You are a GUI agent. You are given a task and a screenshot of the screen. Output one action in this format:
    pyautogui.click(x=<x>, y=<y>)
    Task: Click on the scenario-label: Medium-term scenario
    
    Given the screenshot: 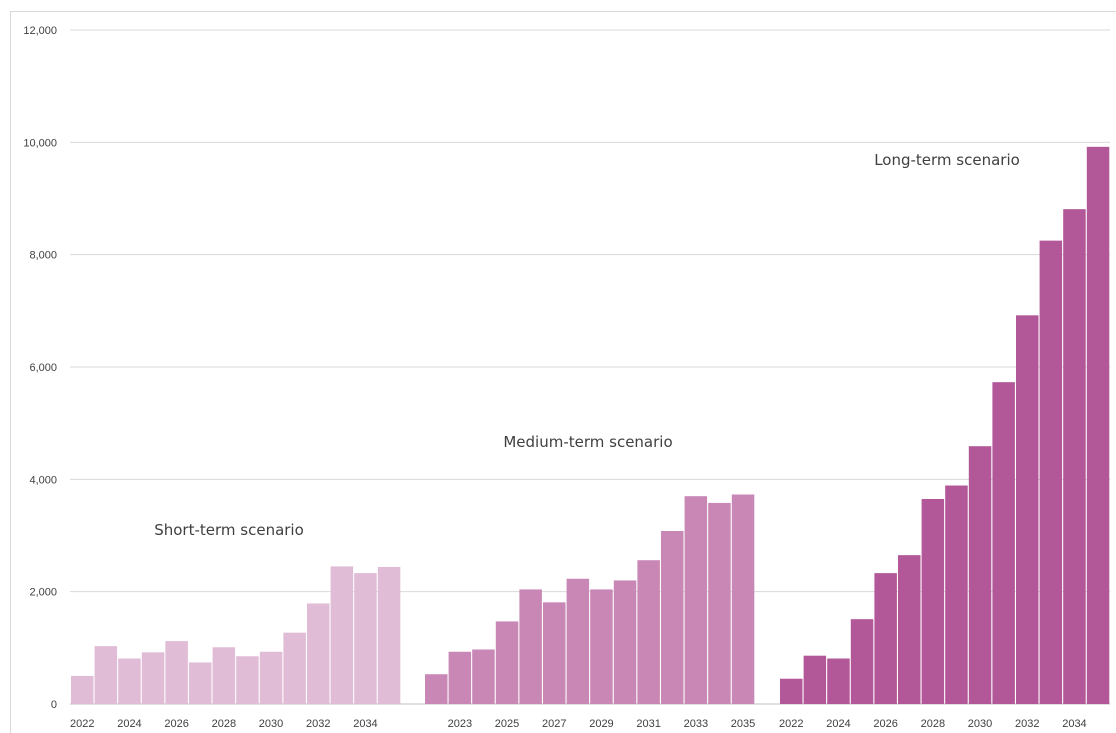 What is the action you would take?
    pyautogui.click(x=587, y=442)
    